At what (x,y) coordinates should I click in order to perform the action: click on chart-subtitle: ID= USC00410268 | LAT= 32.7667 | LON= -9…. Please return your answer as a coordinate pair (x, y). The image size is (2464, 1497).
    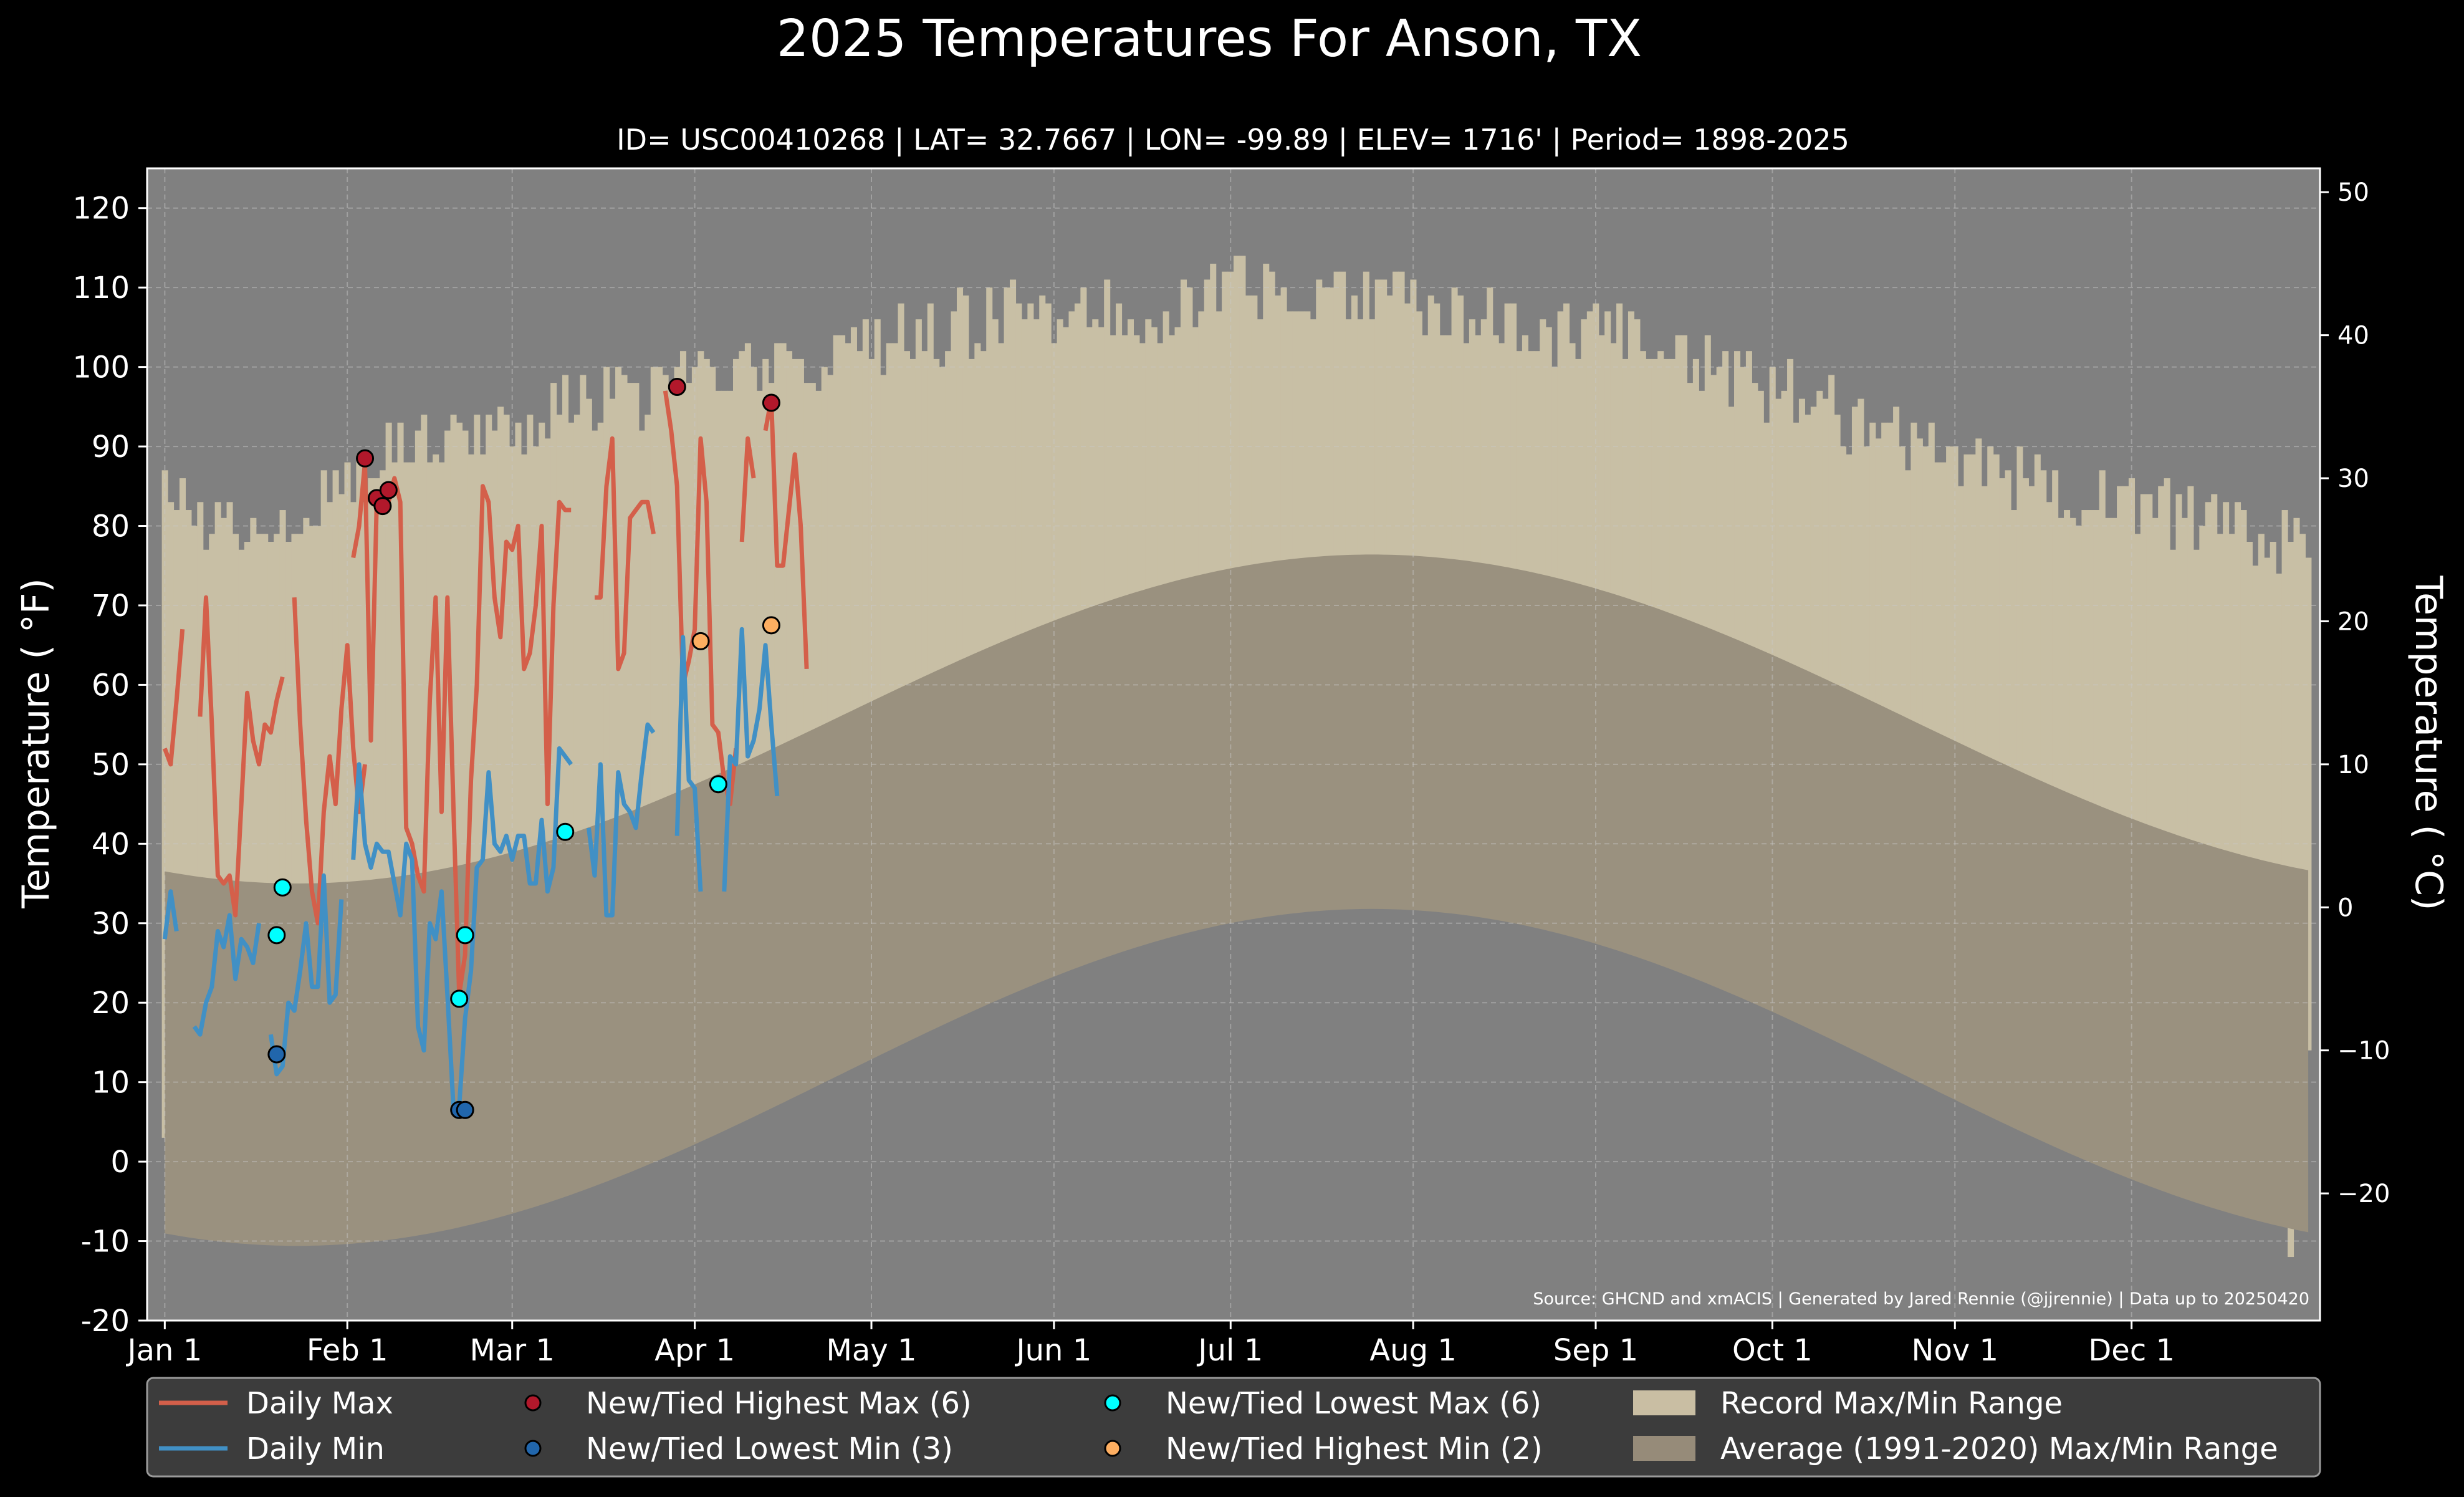
    Looking at the image, I should click on (1232, 140).